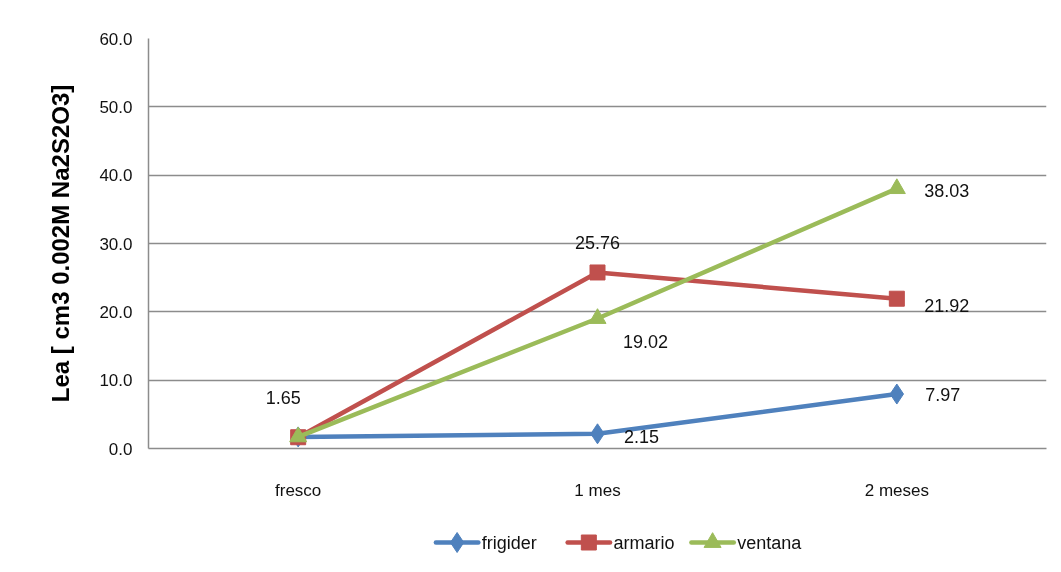  I want to click on y-tick-label: 20.0, so click(116, 312).